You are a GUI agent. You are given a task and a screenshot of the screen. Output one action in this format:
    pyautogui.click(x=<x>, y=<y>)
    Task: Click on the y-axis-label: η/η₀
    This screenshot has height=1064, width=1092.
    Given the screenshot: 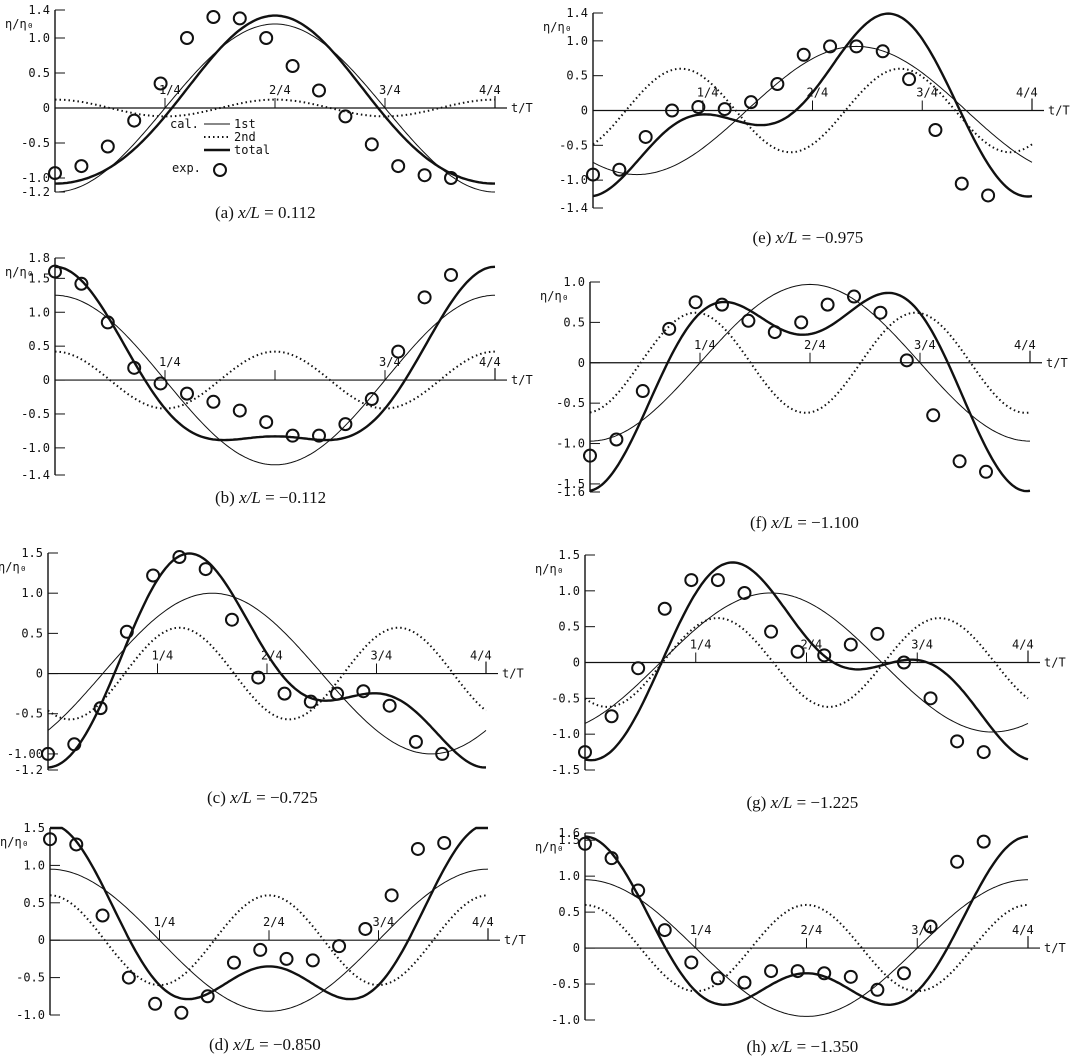 What is the action you would take?
    pyautogui.click(x=557, y=27)
    